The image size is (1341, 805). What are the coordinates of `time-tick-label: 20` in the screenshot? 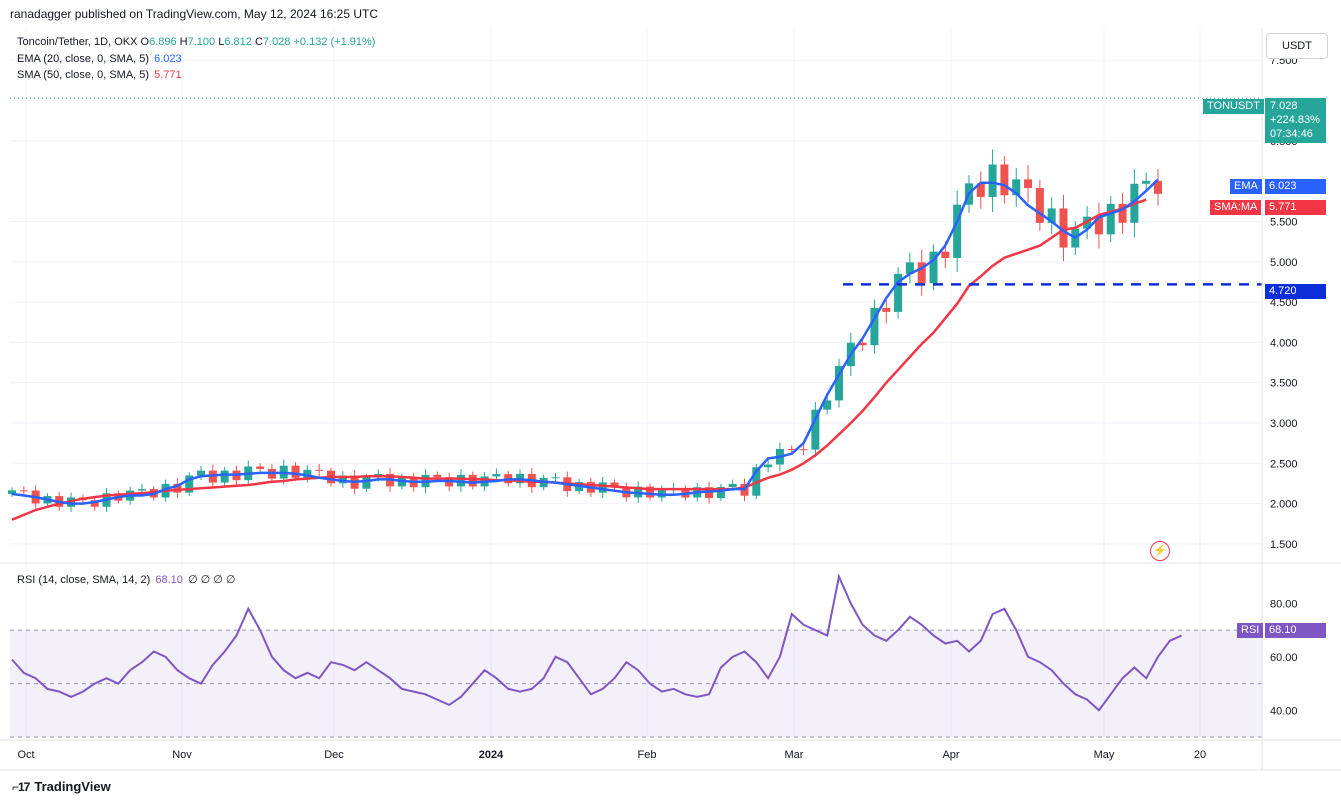 It's located at (1200, 755).